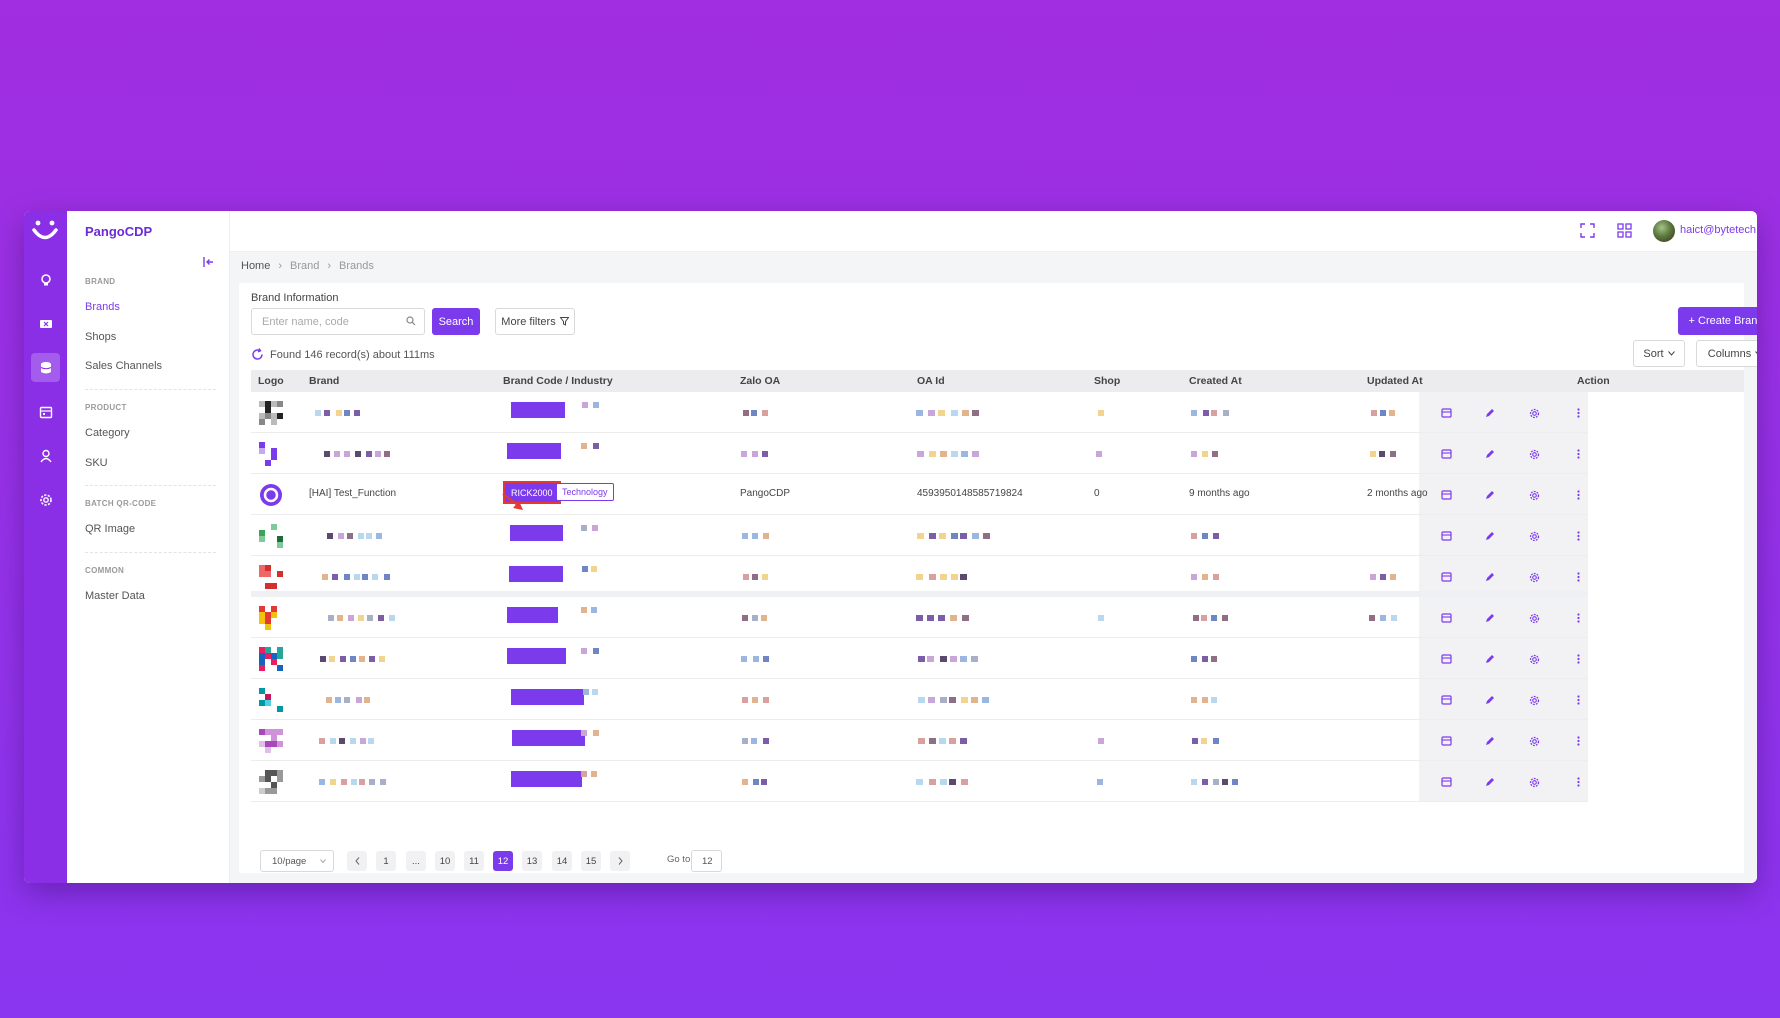 The width and height of the screenshot is (1780, 1018). Describe the element at coordinates (386, 861) in the screenshot. I see `page-button: 1` at that location.